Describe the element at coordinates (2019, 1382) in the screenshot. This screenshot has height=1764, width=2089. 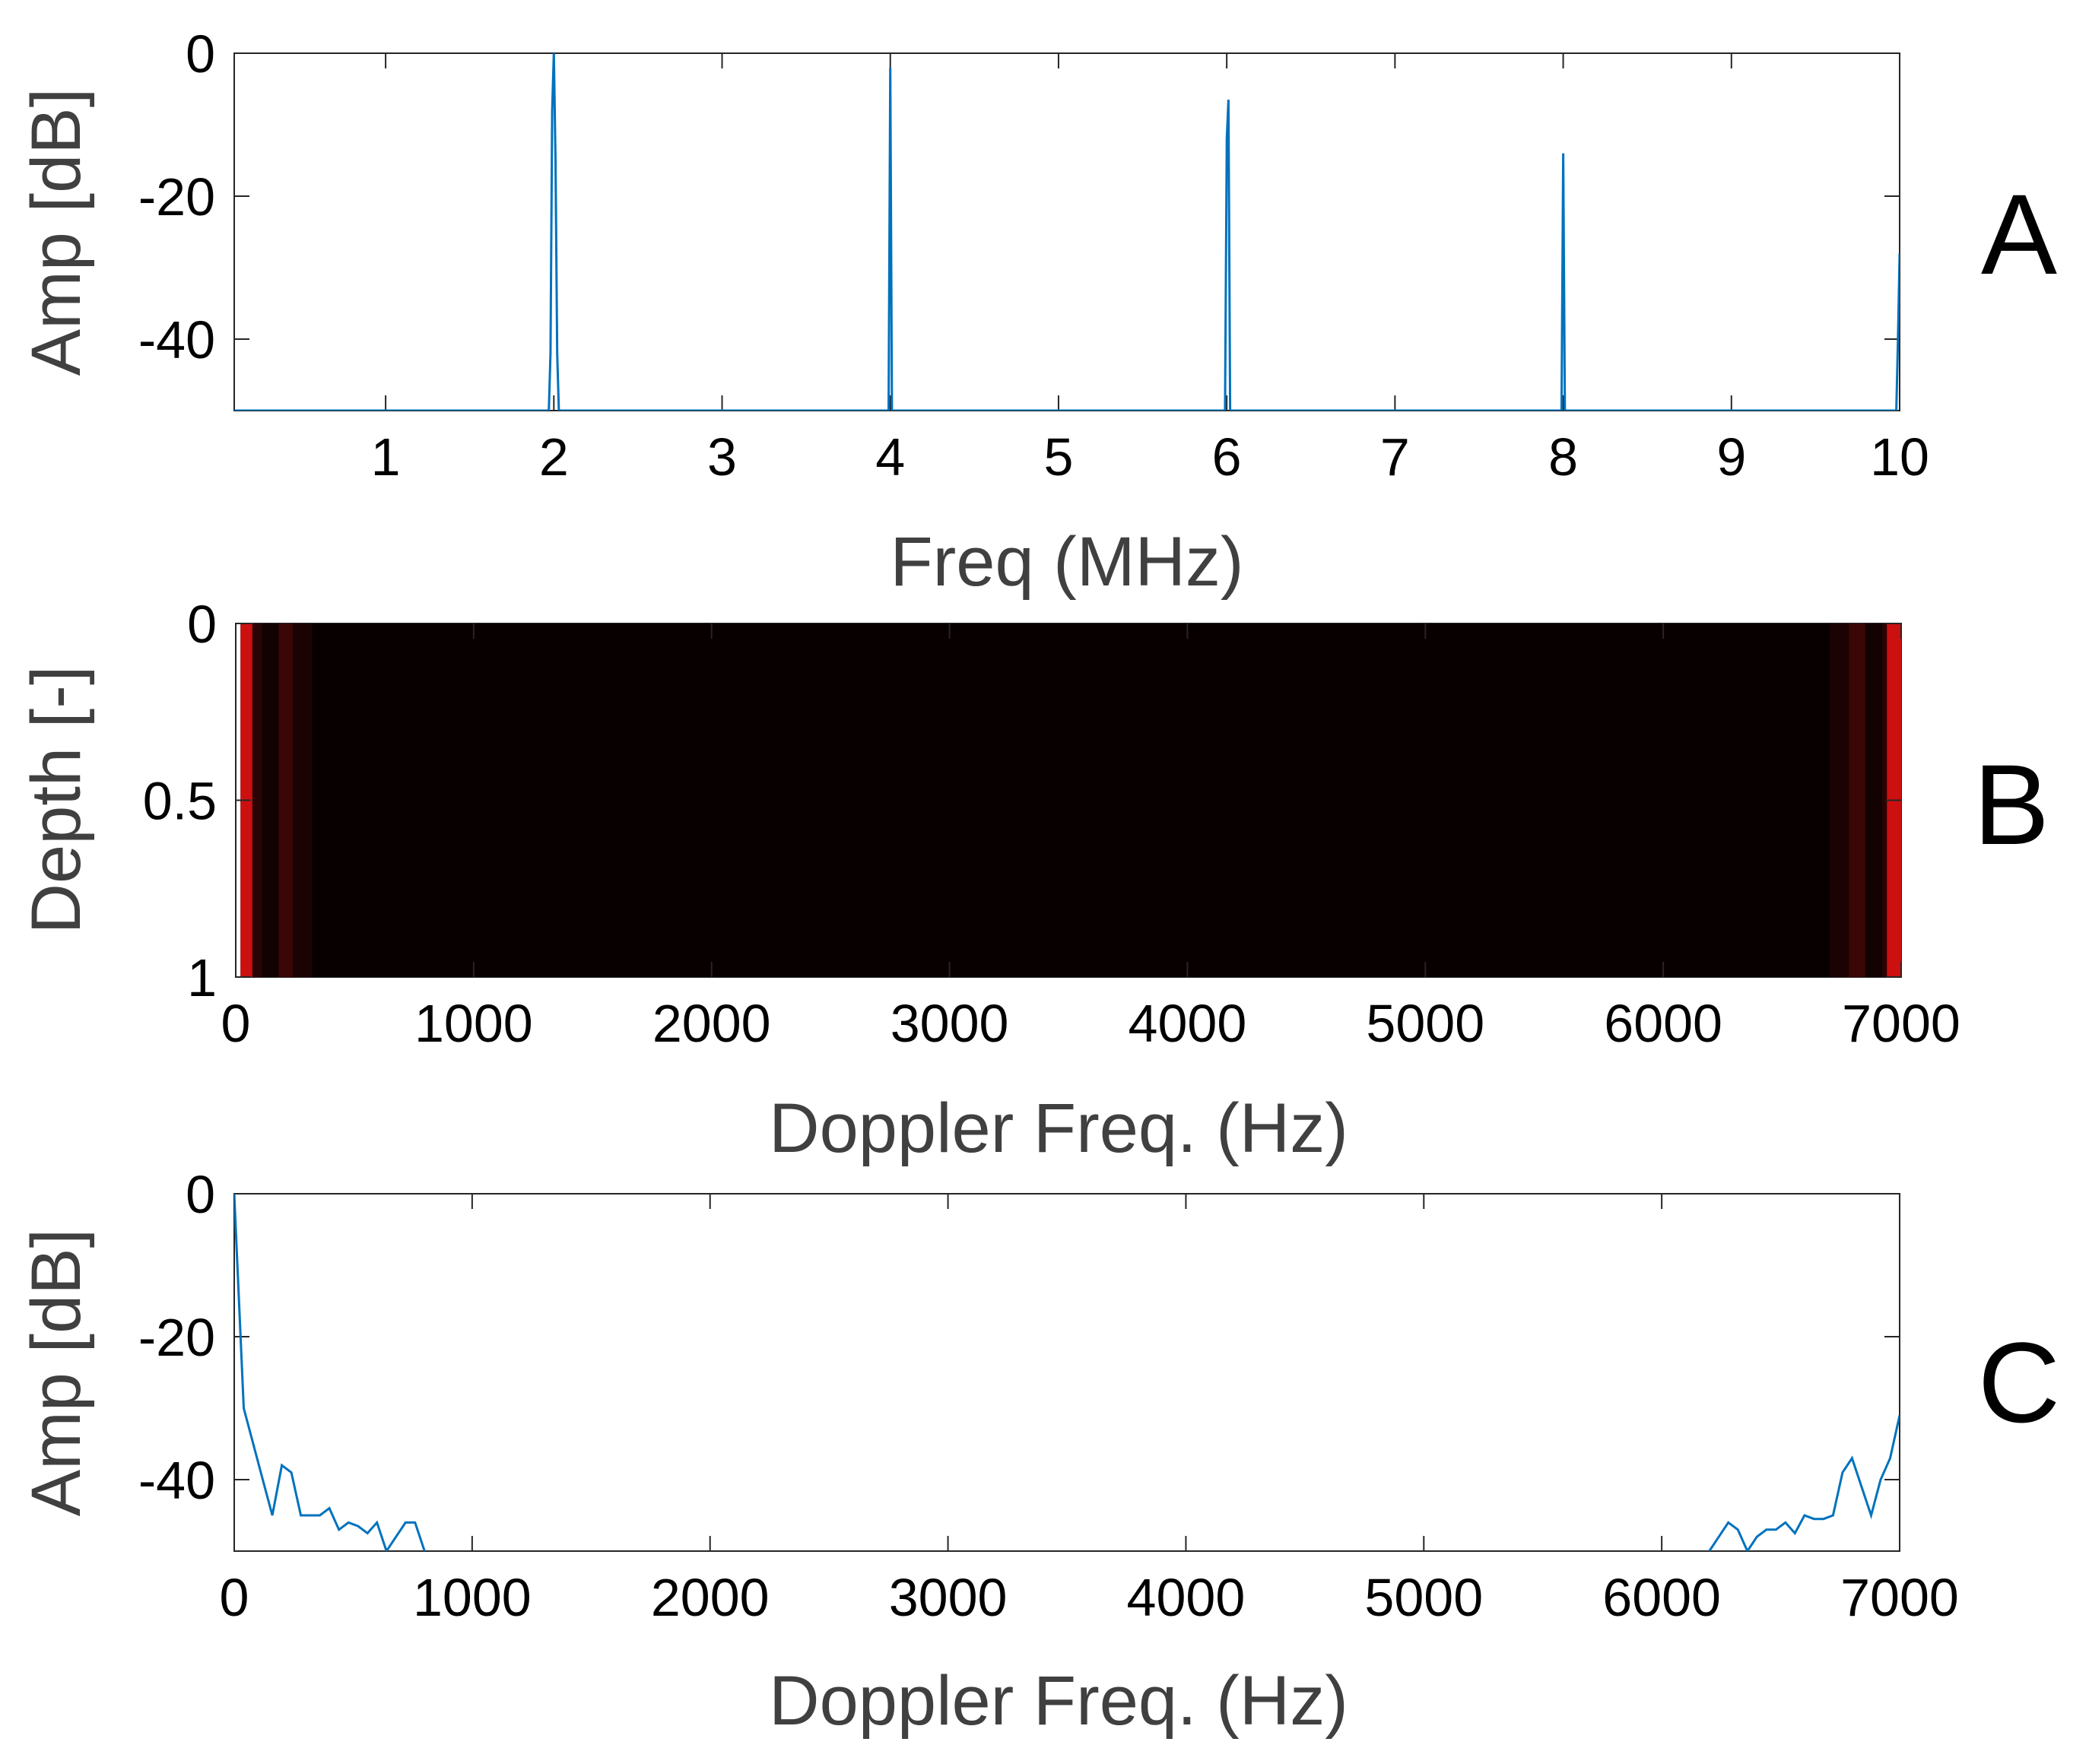
I see `panel-c-letter: C` at that location.